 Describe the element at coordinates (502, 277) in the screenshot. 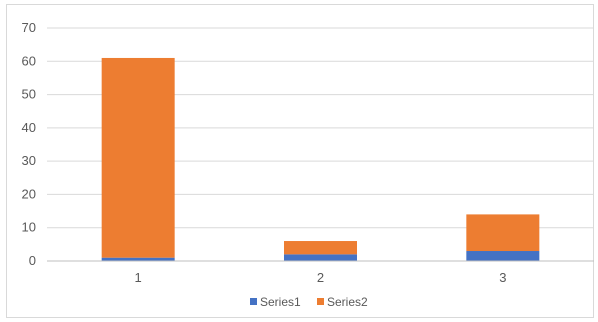

I see `x-tick-label-3: 3` at that location.